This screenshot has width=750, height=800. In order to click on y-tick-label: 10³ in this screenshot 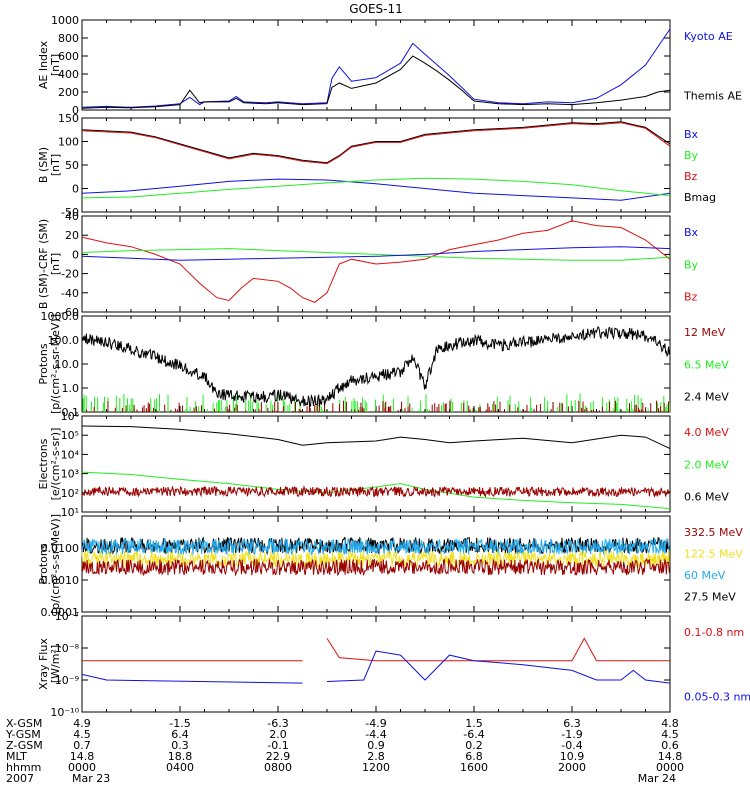, I will do `click(70, 474)`.